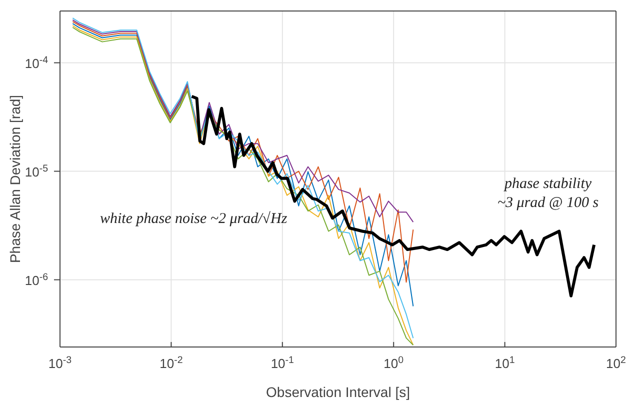  Describe the element at coordinates (504, 362) in the screenshot. I see `x-tick-label: 10$^{1}$` at that location.